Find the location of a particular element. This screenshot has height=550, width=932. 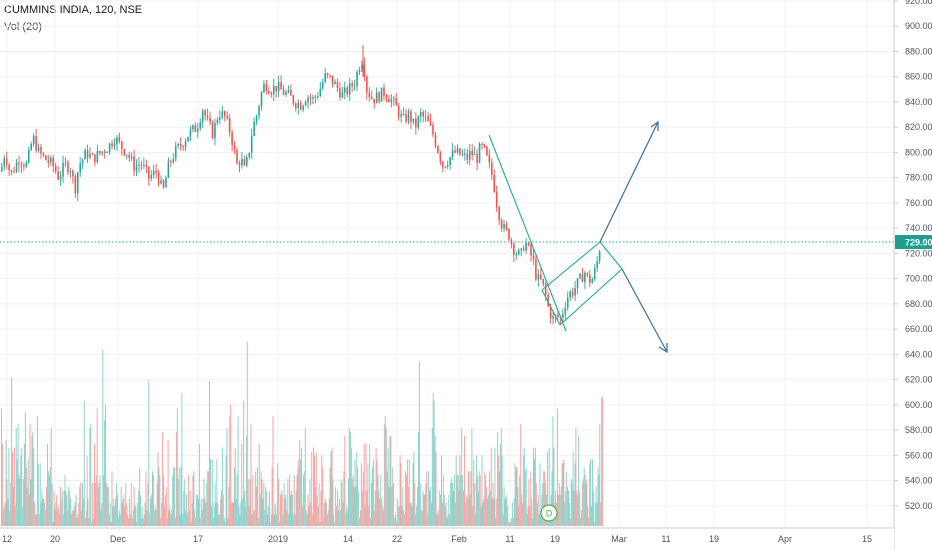

price-tick-label: 860.00 is located at coordinates (918, 77).